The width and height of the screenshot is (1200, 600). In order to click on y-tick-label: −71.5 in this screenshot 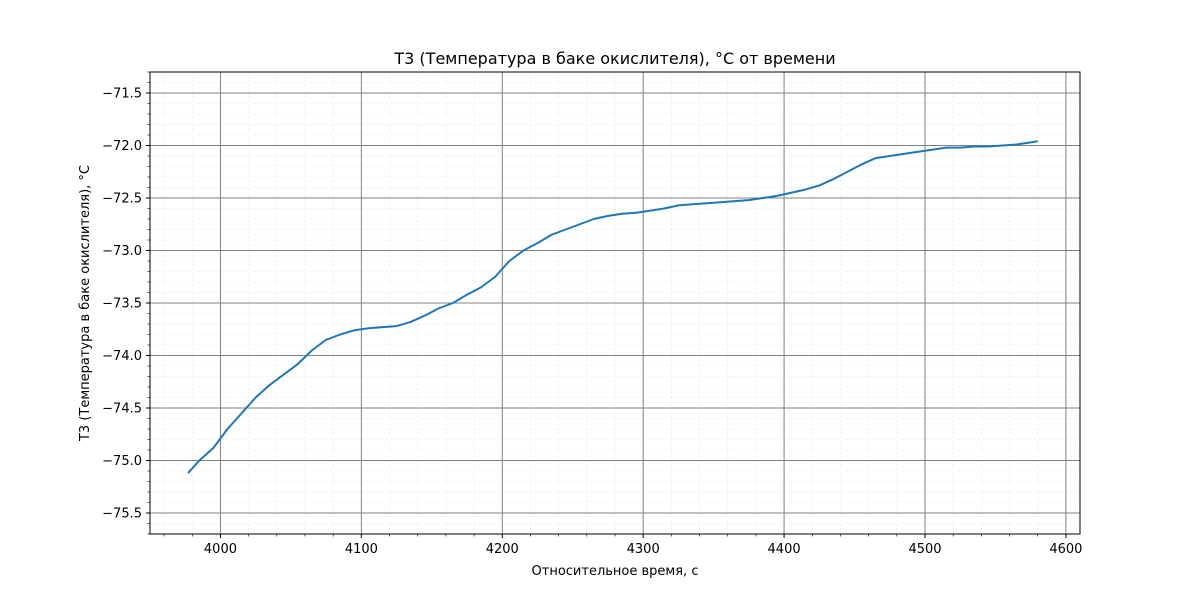, I will do `click(122, 94)`.